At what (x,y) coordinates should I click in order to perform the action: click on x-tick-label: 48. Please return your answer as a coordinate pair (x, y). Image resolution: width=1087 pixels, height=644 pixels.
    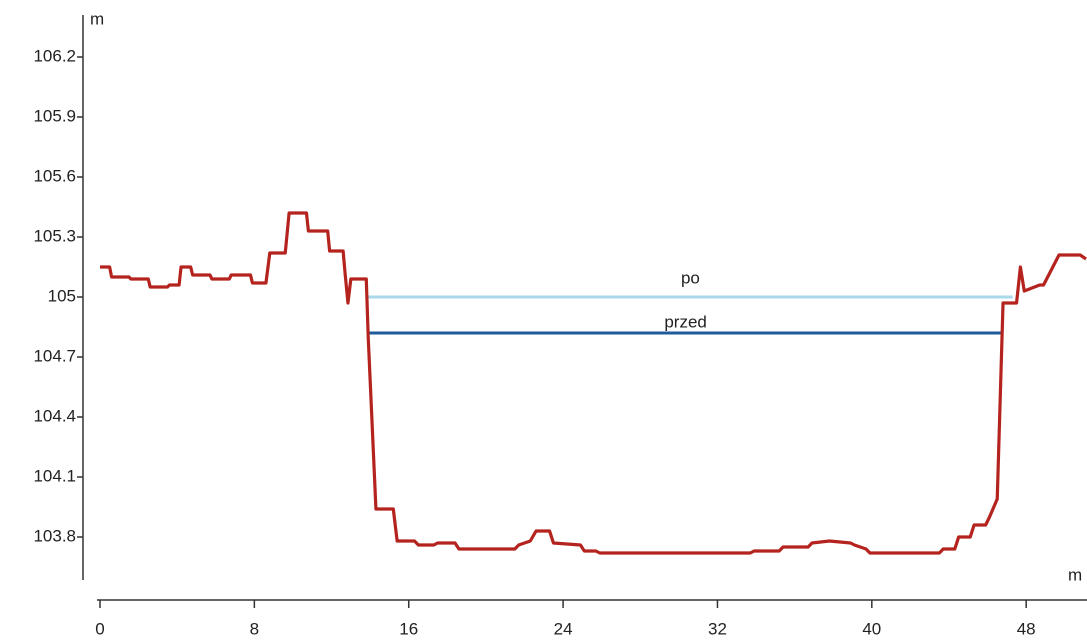
    Looking at the image, I should click on (1026, 628).